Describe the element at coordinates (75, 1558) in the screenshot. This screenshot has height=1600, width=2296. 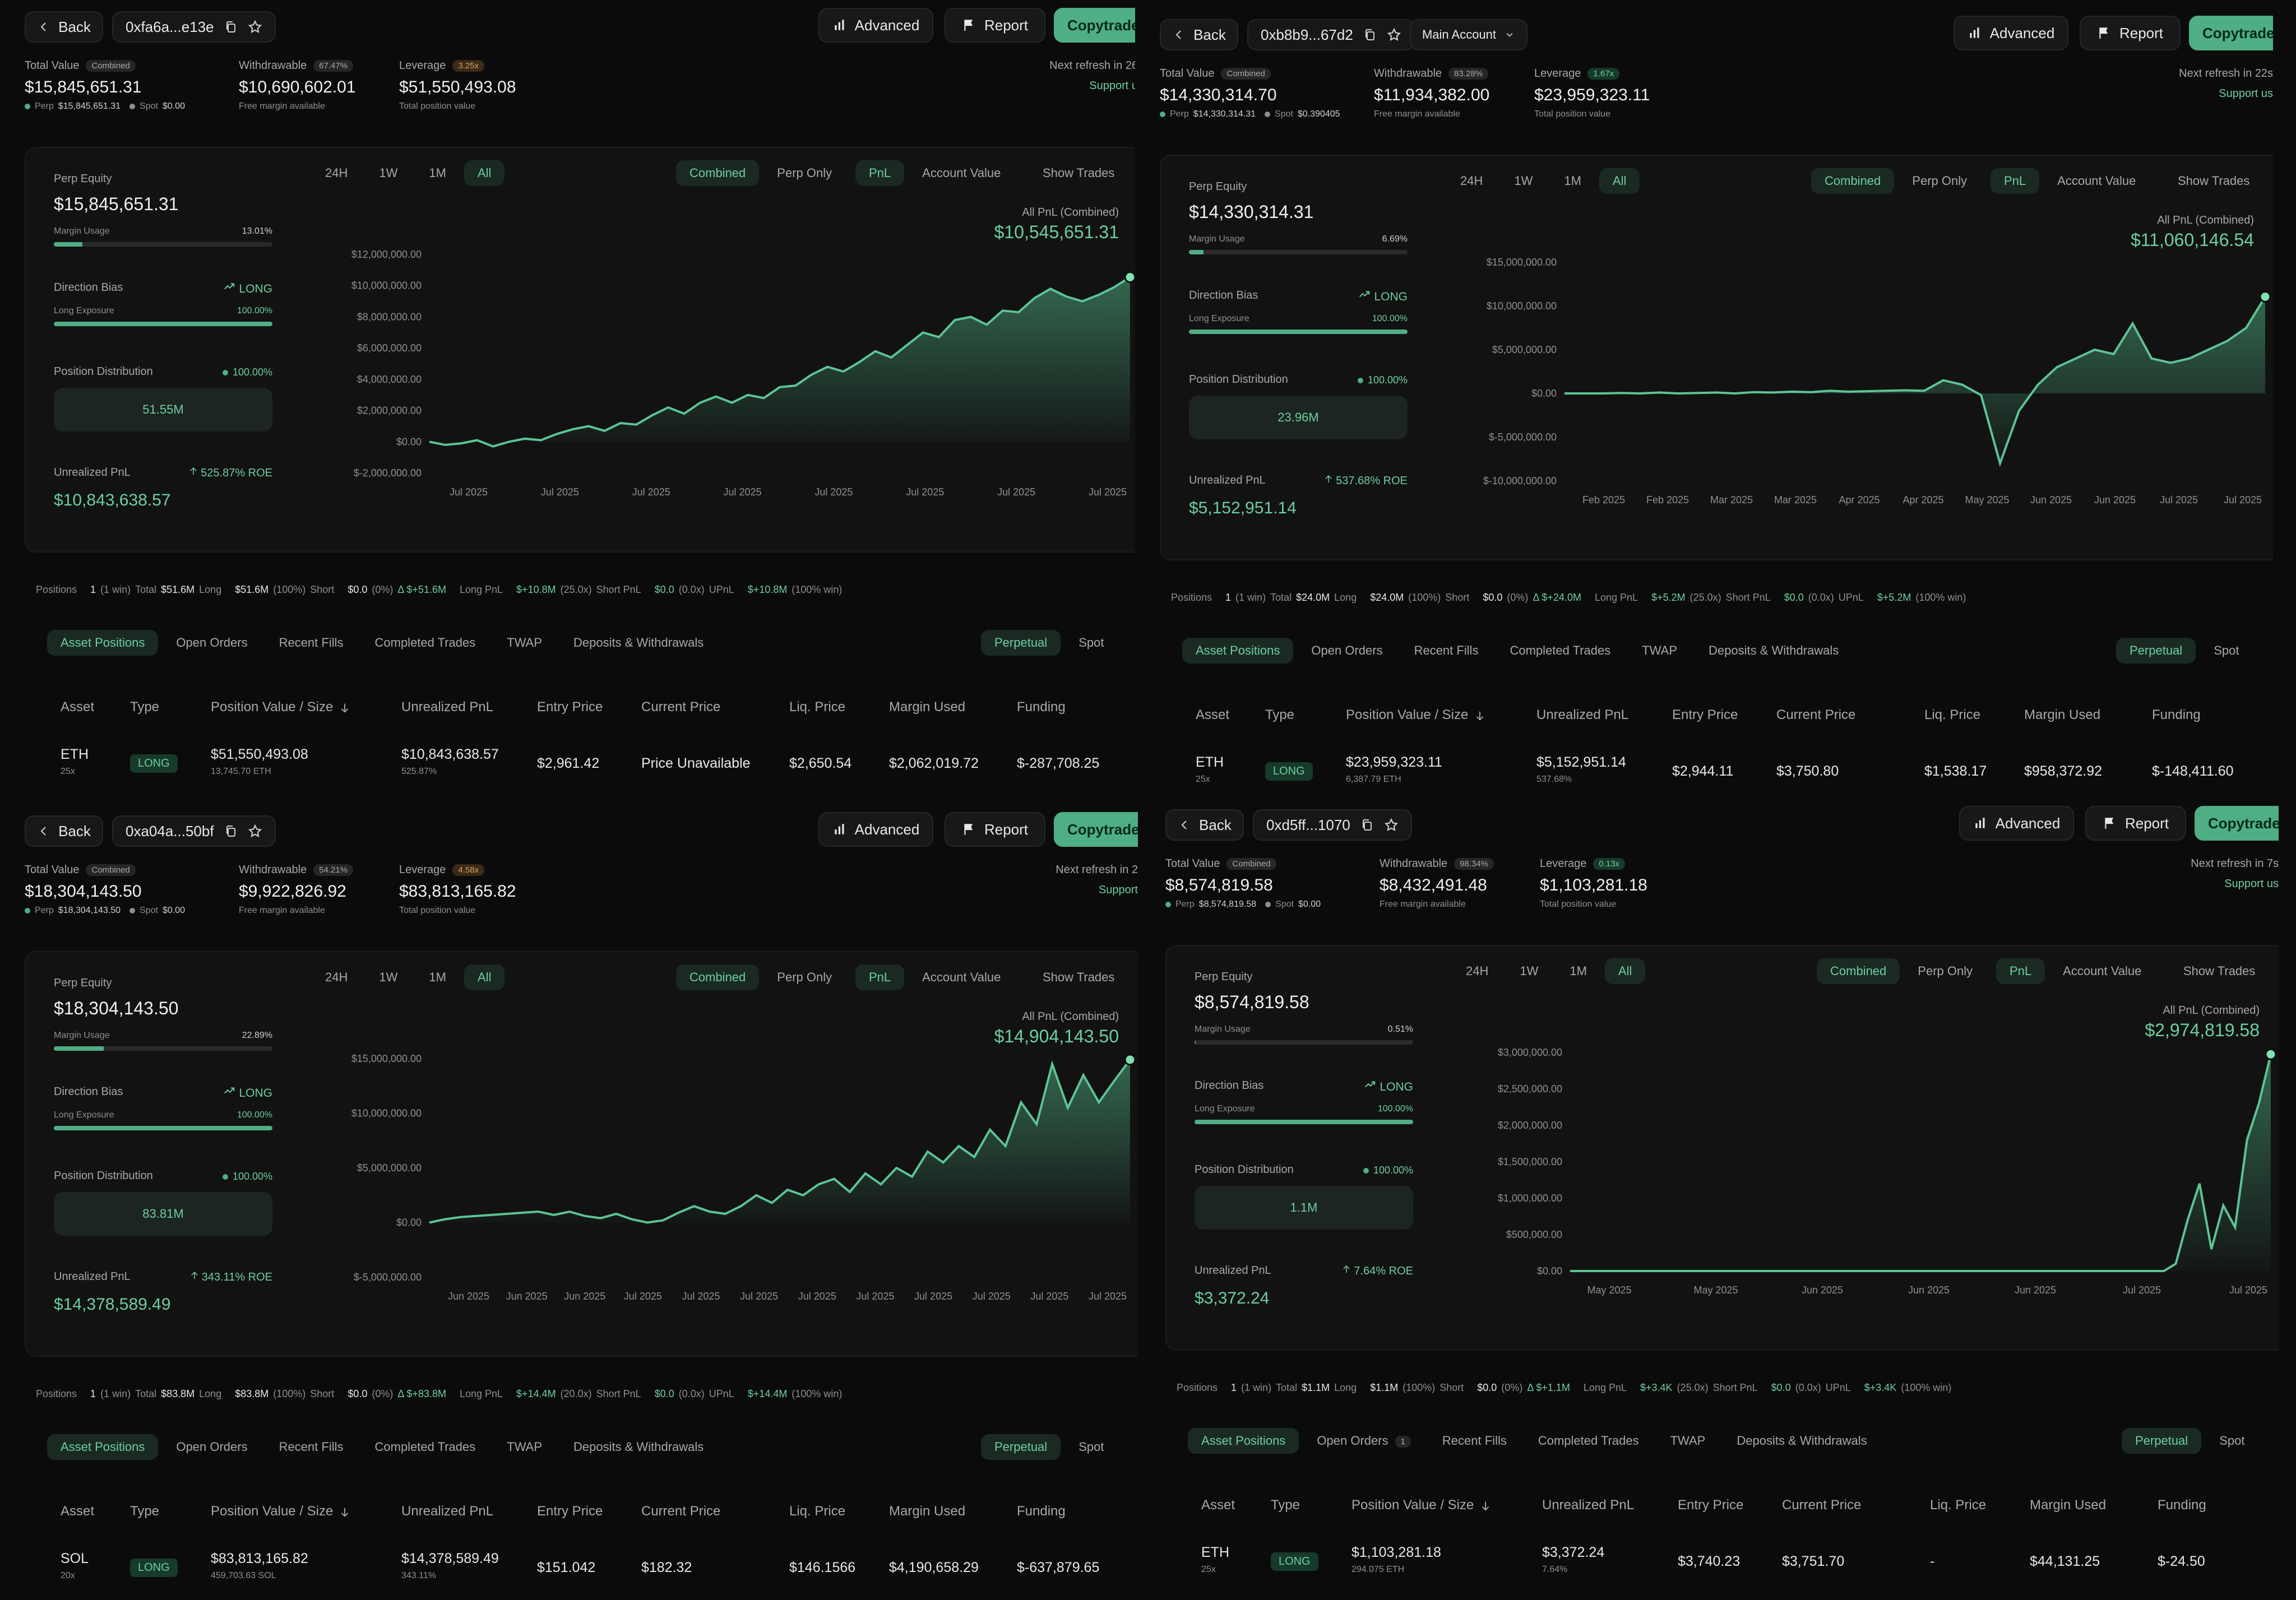
I see `row-asset: SOL` at that location.